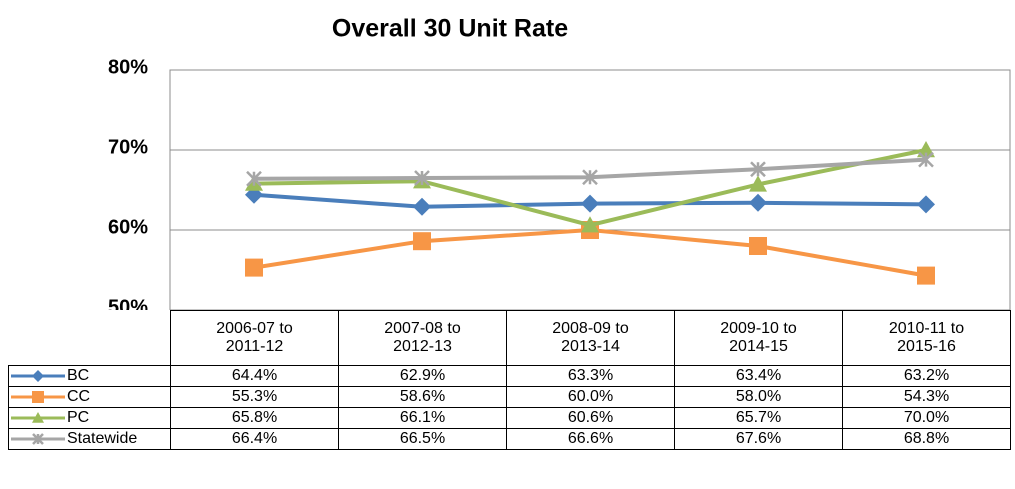 Image resolution: width=1015 pixels, height=489 pixels. I want to click on chart-title: Overall 30 Unit Rate, so click(450, 29).